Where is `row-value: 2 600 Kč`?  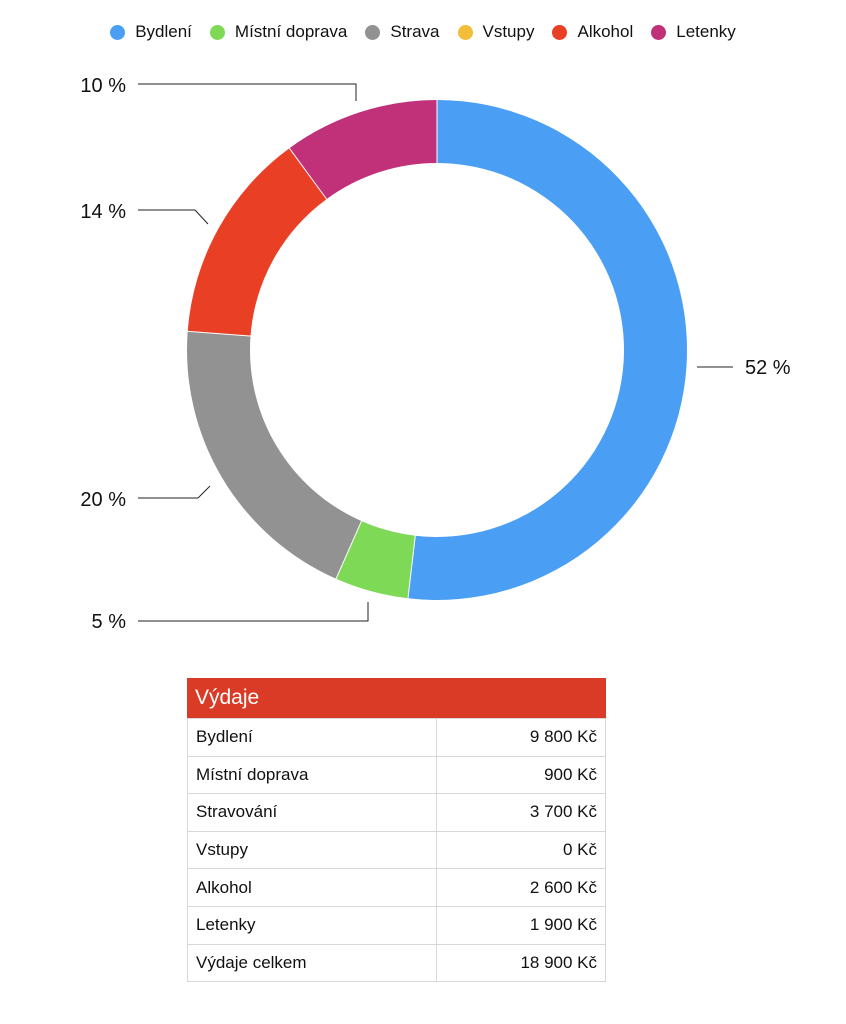
row-value: 2 600 Kč is located at coordinates (521, 887).